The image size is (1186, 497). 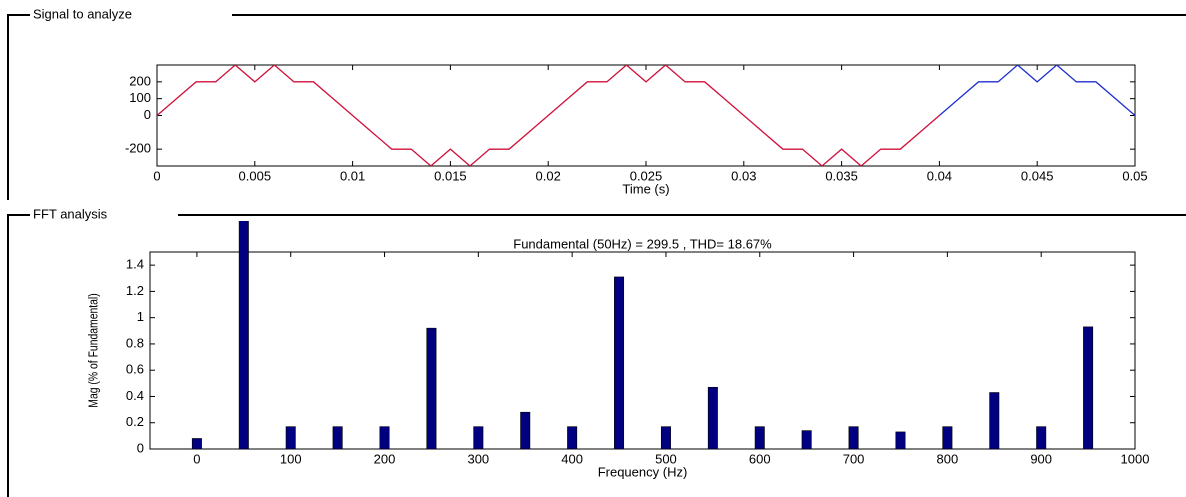 I want to click on x-tick-label: 0.04, so click(x=939, y=175).